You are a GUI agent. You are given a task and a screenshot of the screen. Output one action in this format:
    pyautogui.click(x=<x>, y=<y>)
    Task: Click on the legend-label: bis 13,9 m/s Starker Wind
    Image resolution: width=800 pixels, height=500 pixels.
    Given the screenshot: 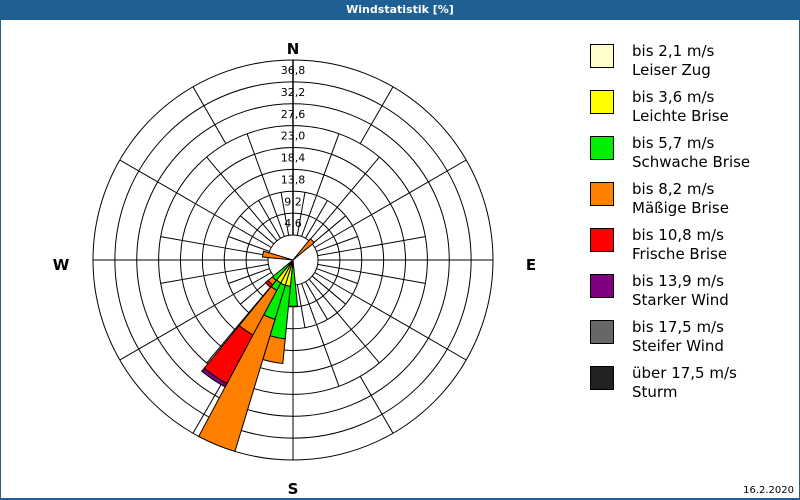 What is the action you would take?
    pyautogui.click(x=680, y=290)
    